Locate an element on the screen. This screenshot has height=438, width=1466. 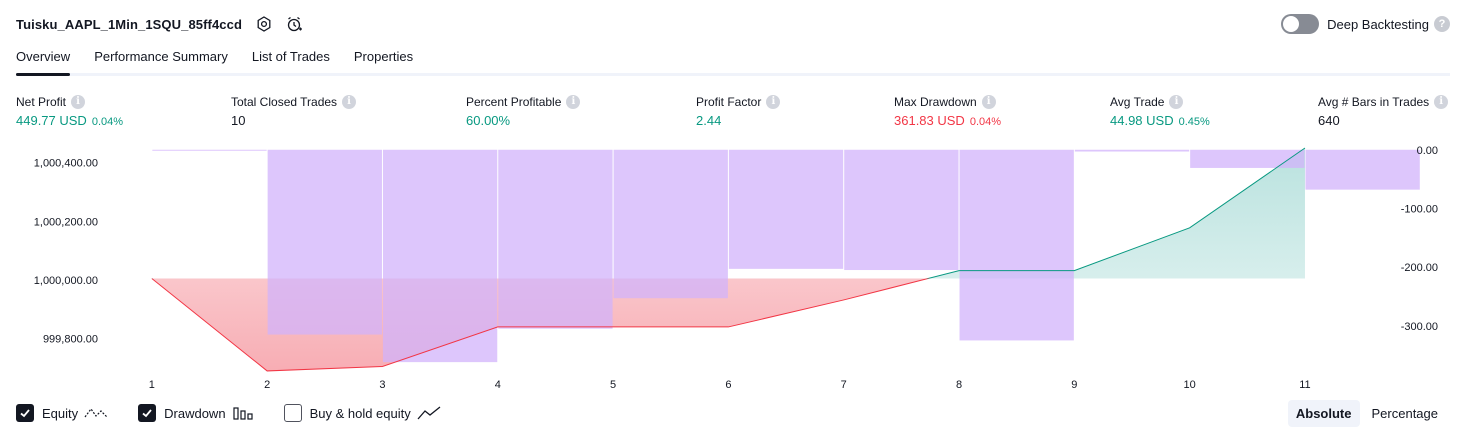
legend-drawdown: Drawdown is located at coordinates (195, 413).